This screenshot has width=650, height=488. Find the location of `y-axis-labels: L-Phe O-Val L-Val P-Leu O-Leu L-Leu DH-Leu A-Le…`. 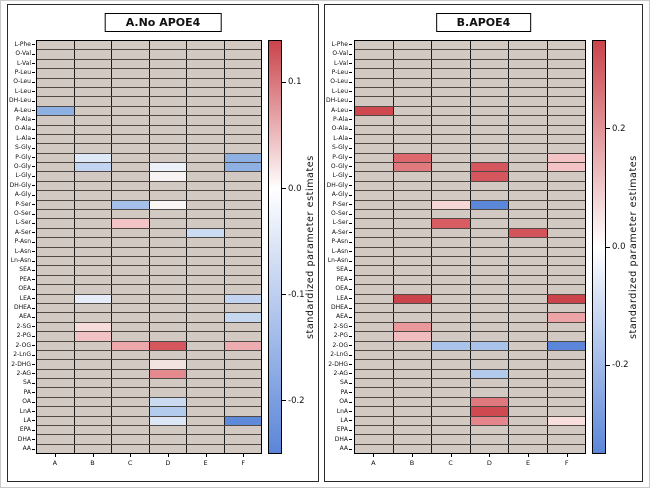

y-axis-labels: L-Phe O-Val L-Val P-Leu O-Leu L-Leu DH-Leu A-Le… is located at coordinates (21, 247).